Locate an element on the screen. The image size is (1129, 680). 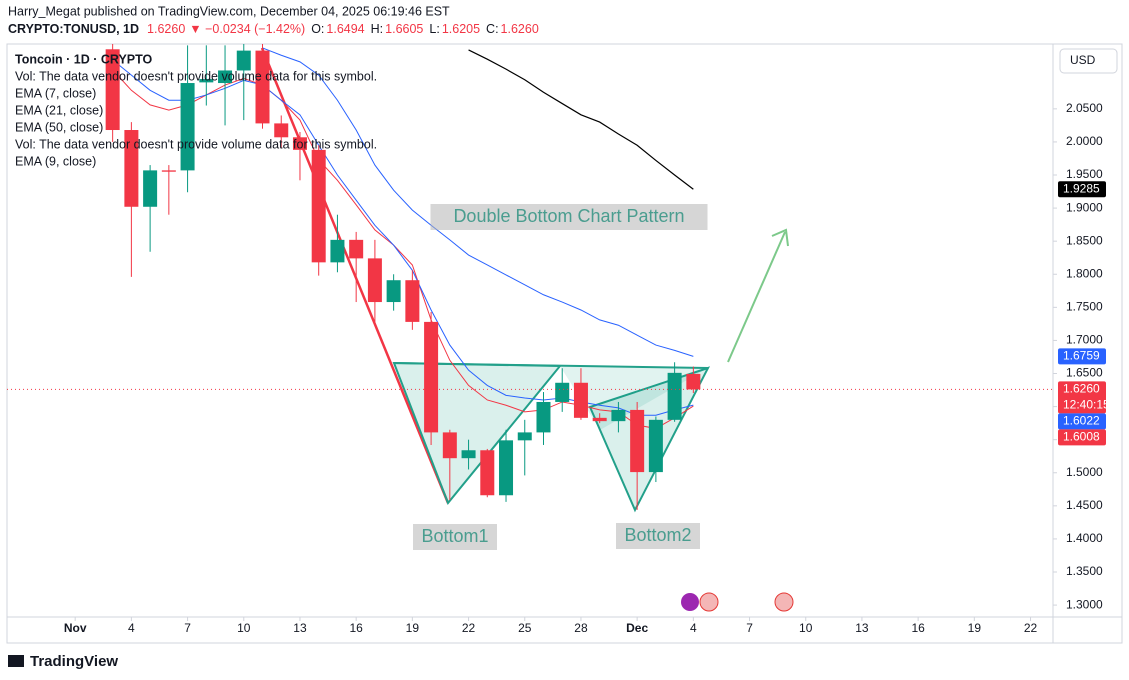
ohlc-key: H: is located at coordinates (377, 29).